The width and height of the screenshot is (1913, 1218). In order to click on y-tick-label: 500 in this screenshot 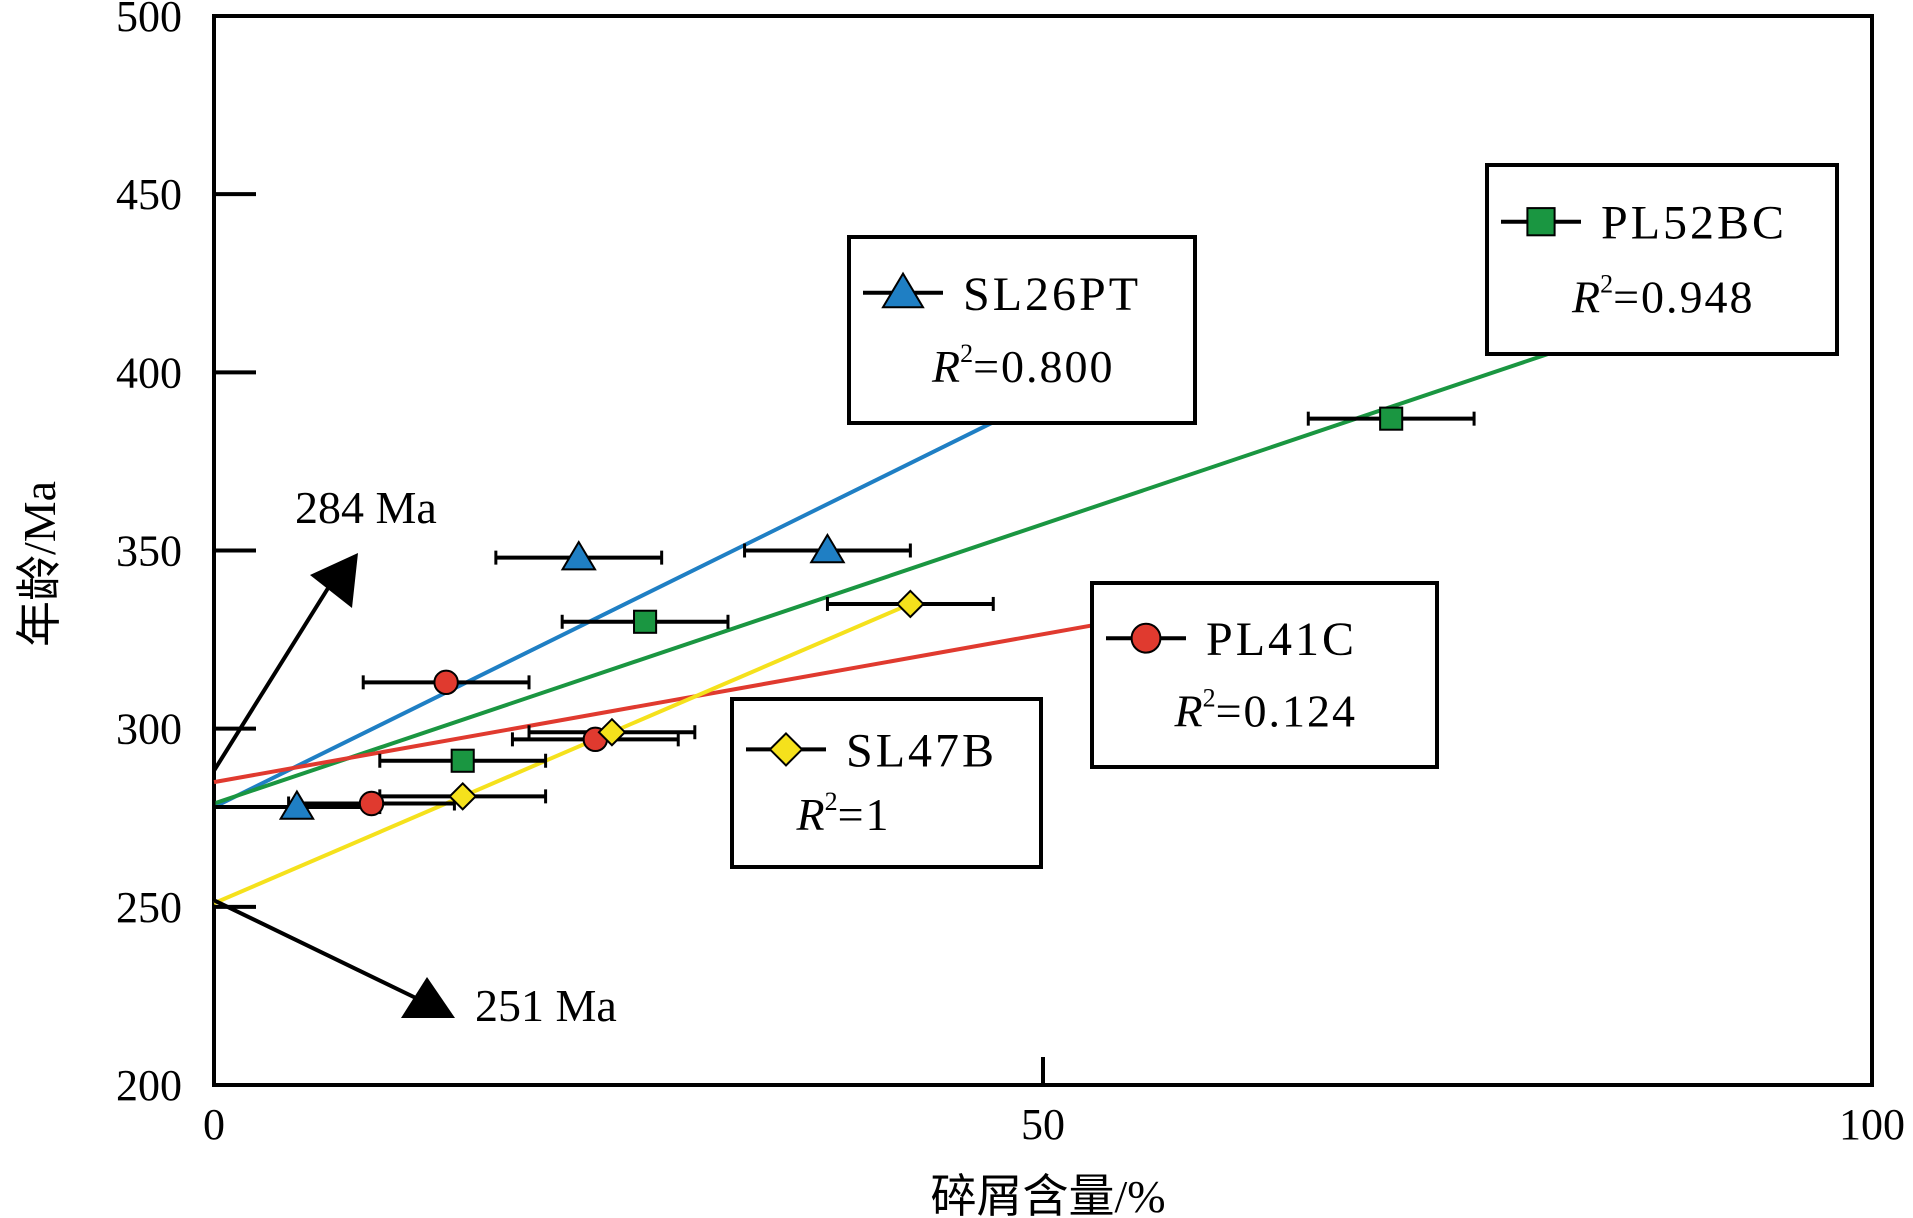, I will do `click(149, 20)`.